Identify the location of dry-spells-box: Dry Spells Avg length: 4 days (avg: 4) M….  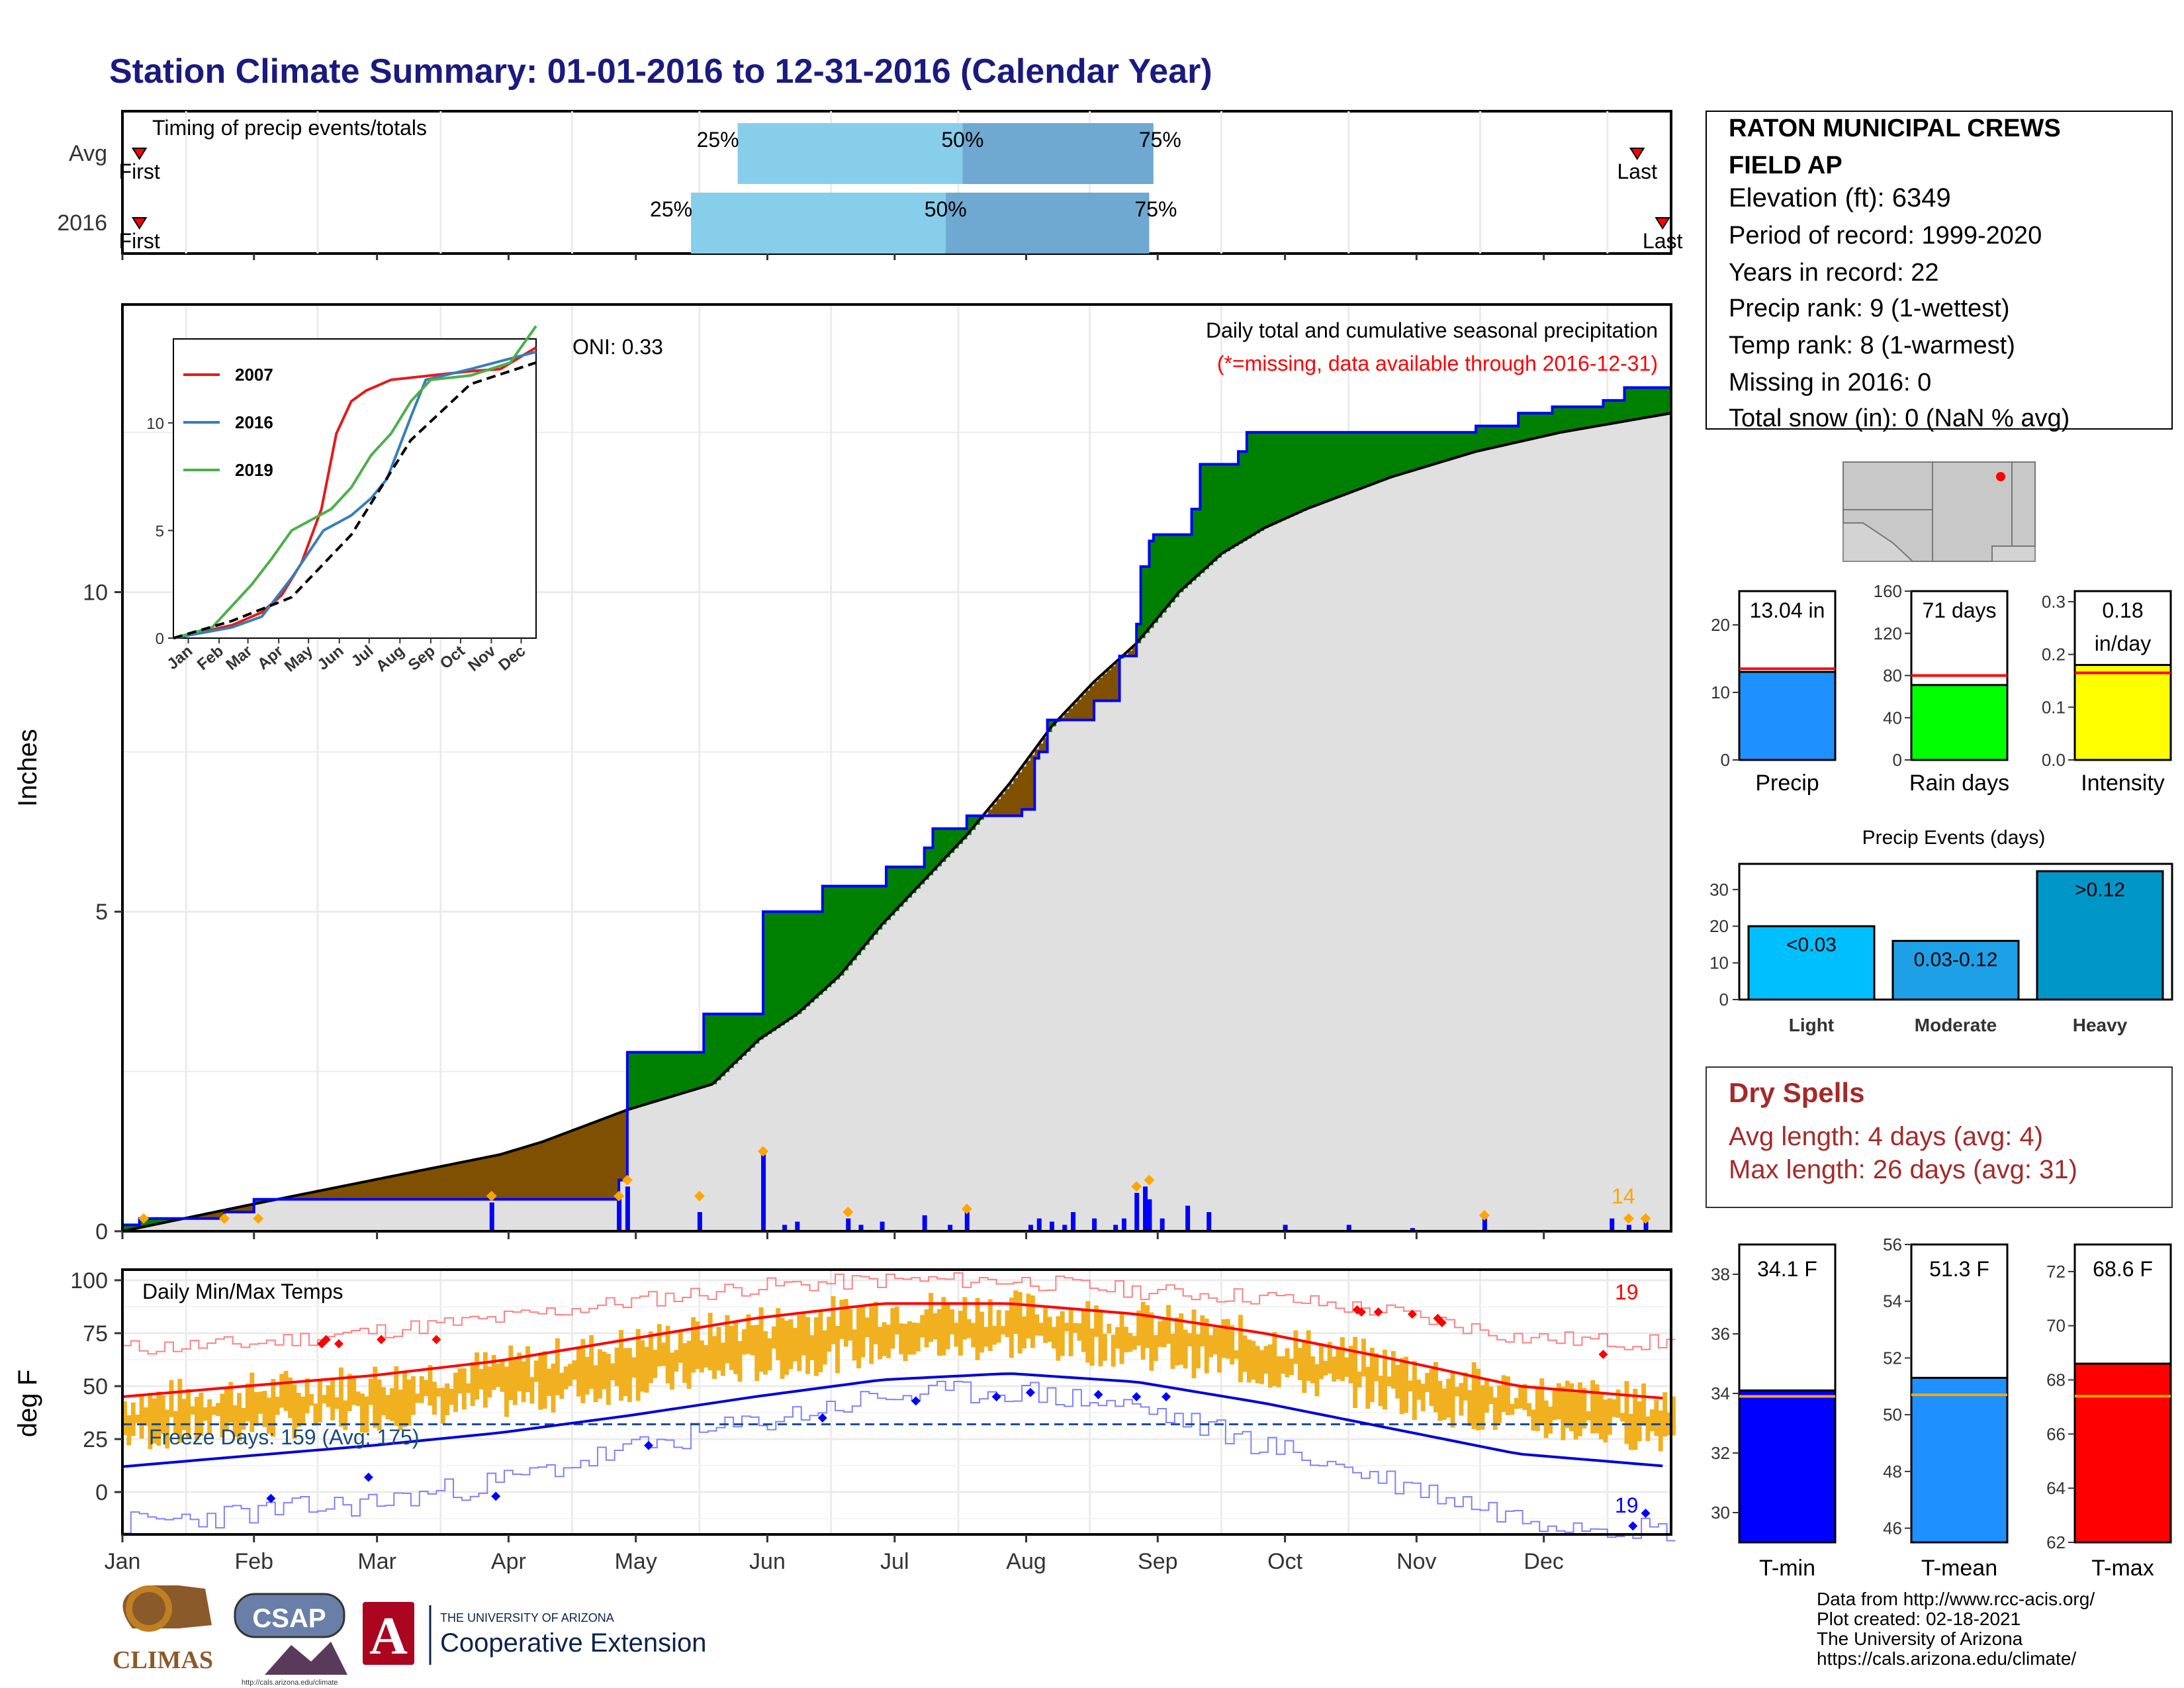
(1940, 1137).